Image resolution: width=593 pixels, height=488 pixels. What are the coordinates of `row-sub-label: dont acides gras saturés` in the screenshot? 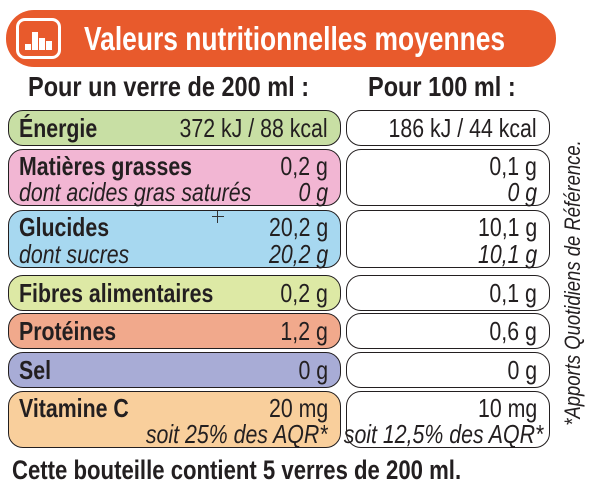 It's located at (135, 192).